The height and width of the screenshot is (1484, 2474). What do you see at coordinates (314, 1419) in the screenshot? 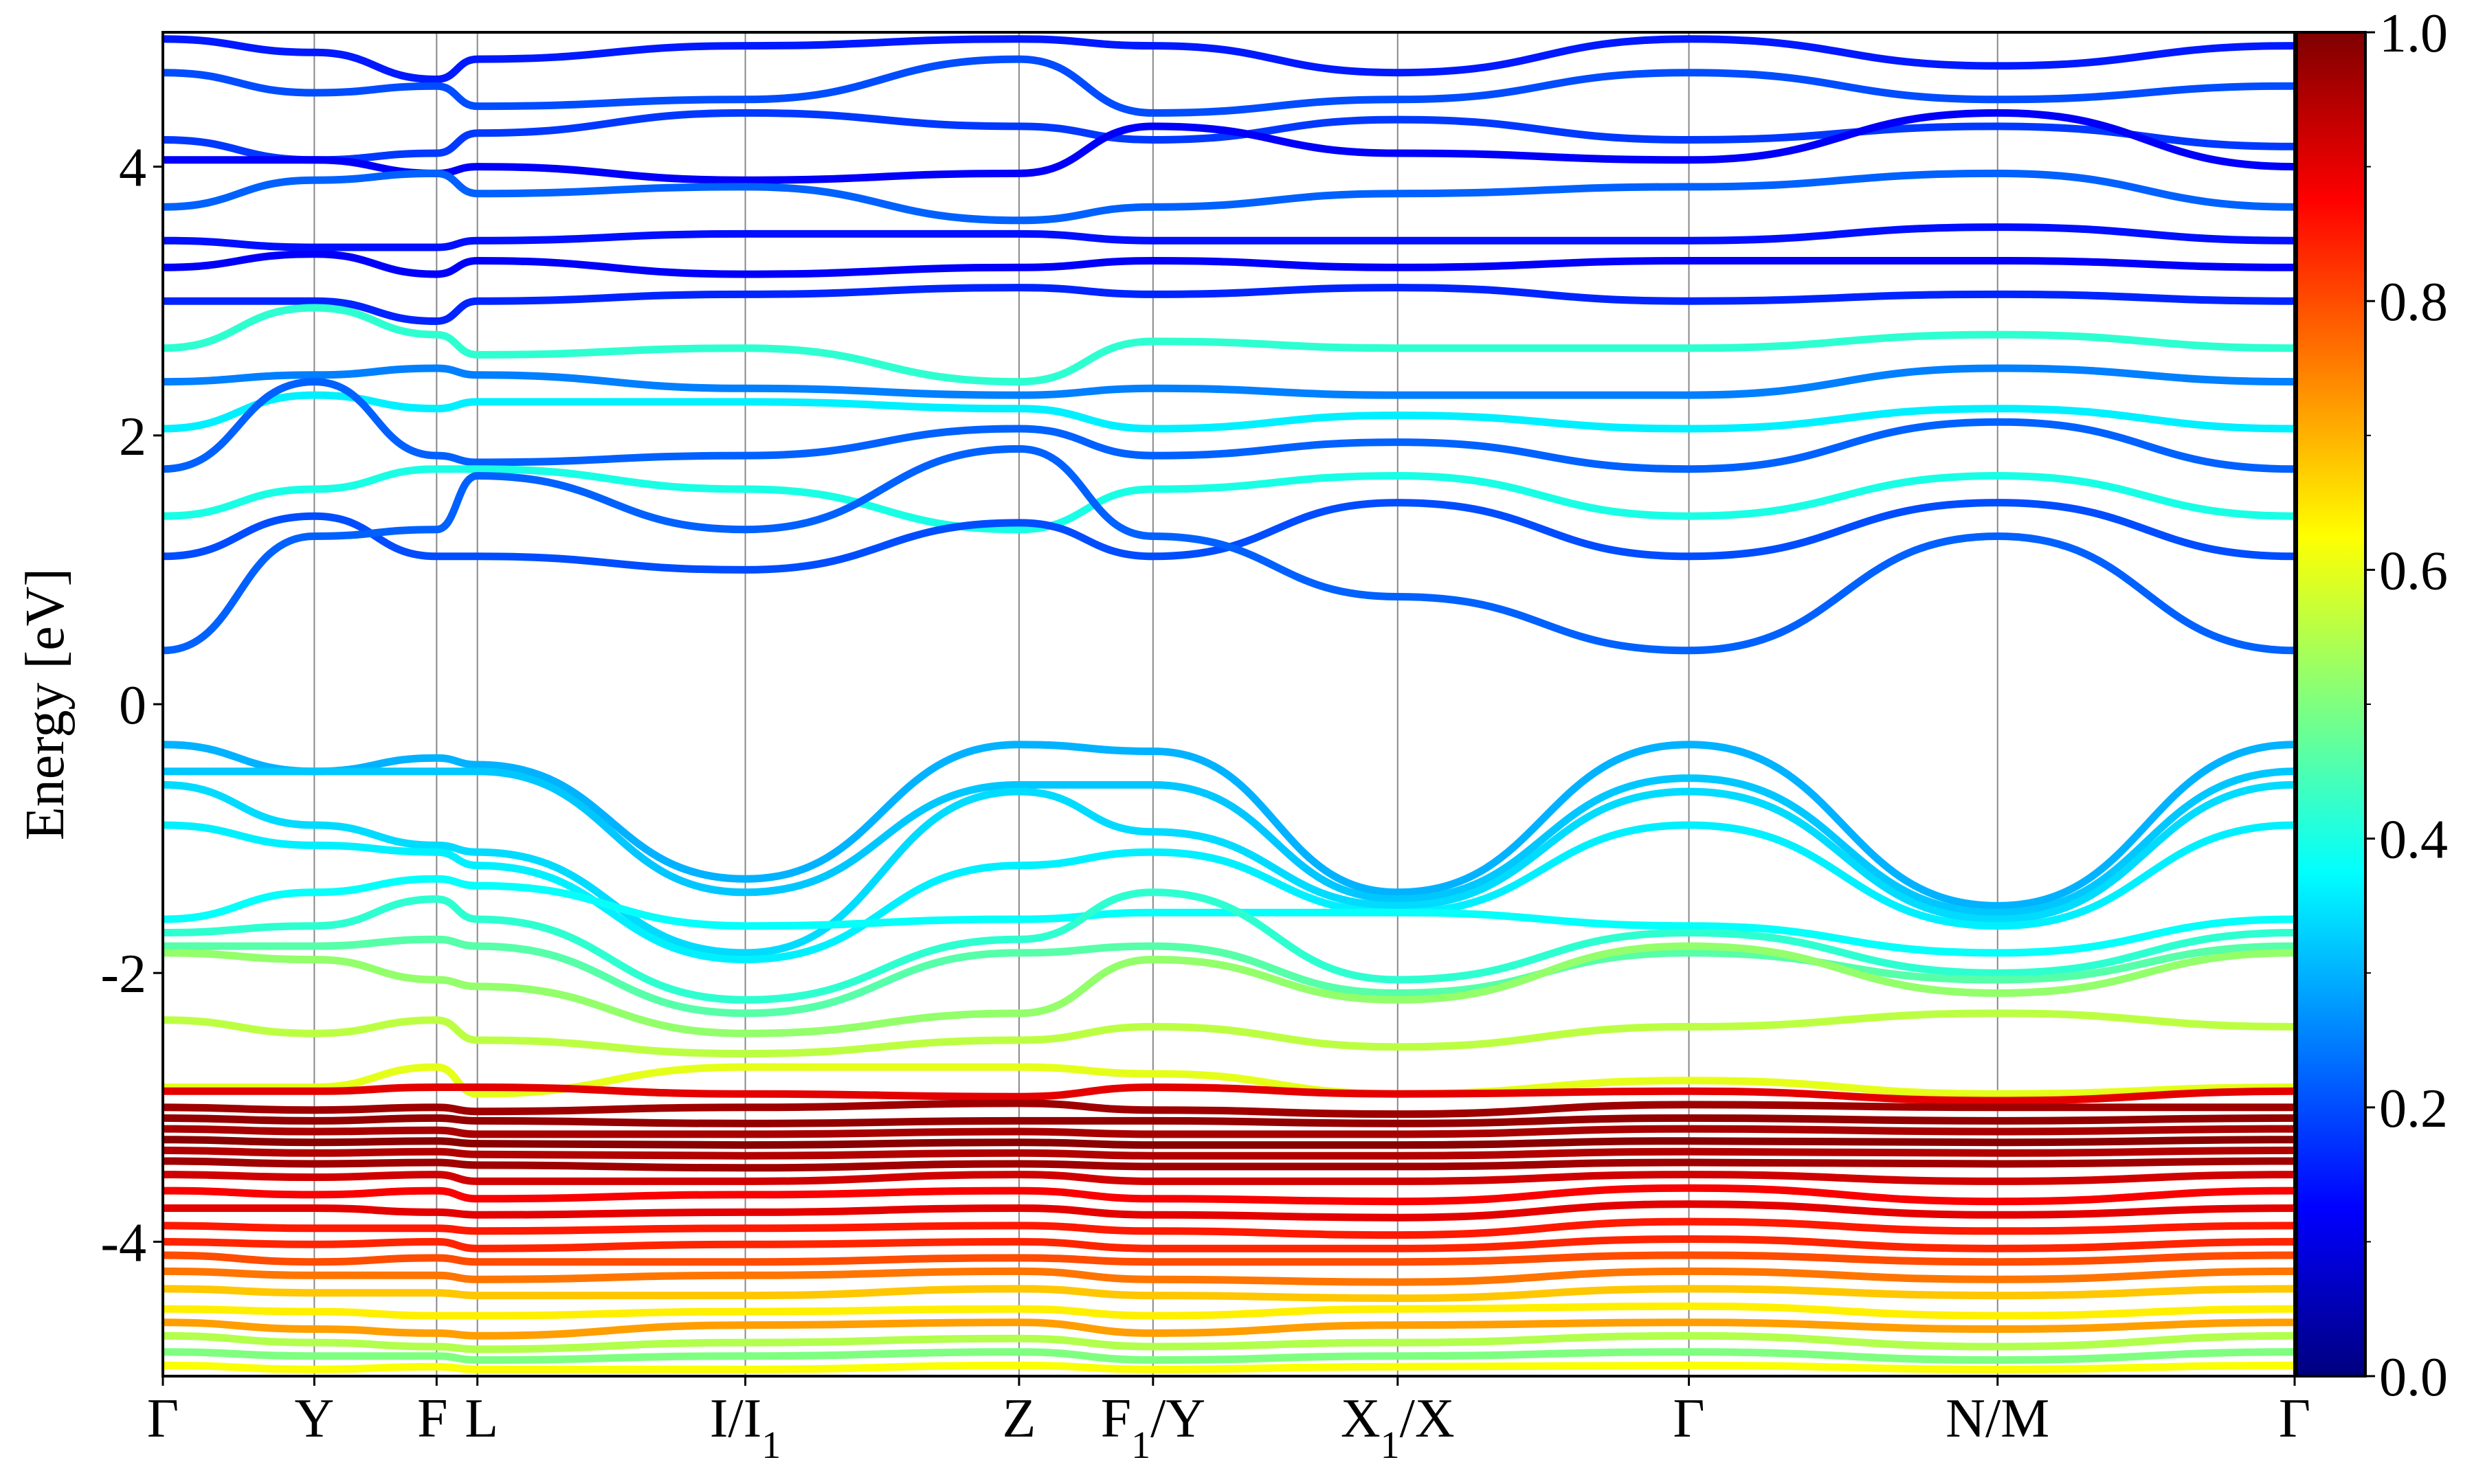
I see `x-tick-label: Y` at bounding box center [314, 1419].